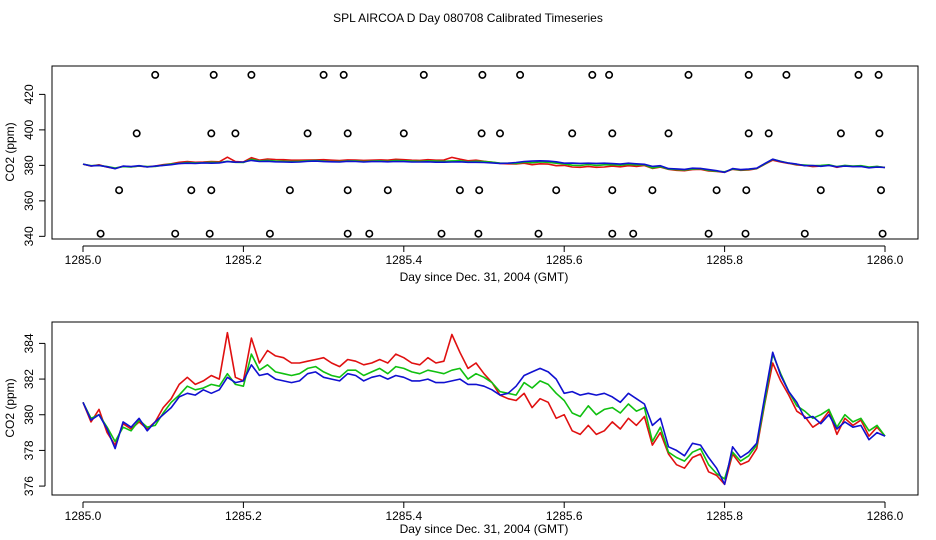 This screenshot has width=936, height=540. I want to click on top-panel-y-axis: 340 360 380 400 420, so click(34, 165).